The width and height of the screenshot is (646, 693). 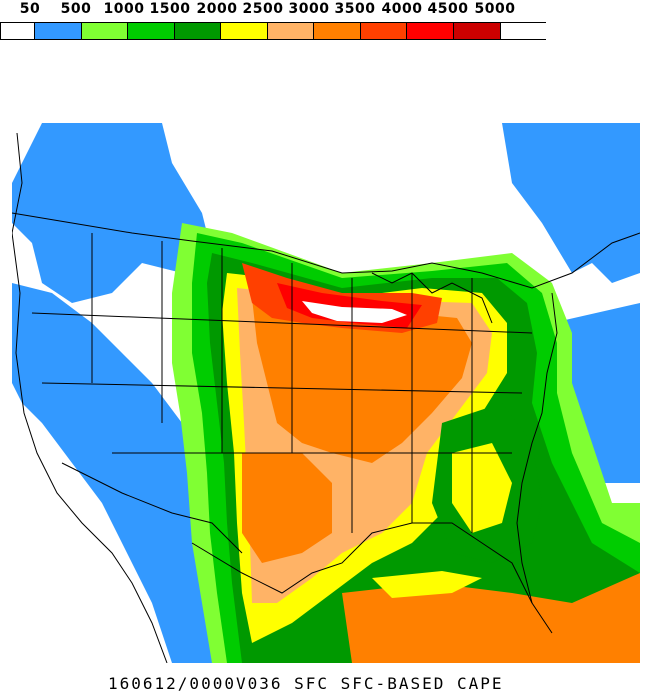 I want to click on cape-region-500-northeast, so click(x=571, y=203).